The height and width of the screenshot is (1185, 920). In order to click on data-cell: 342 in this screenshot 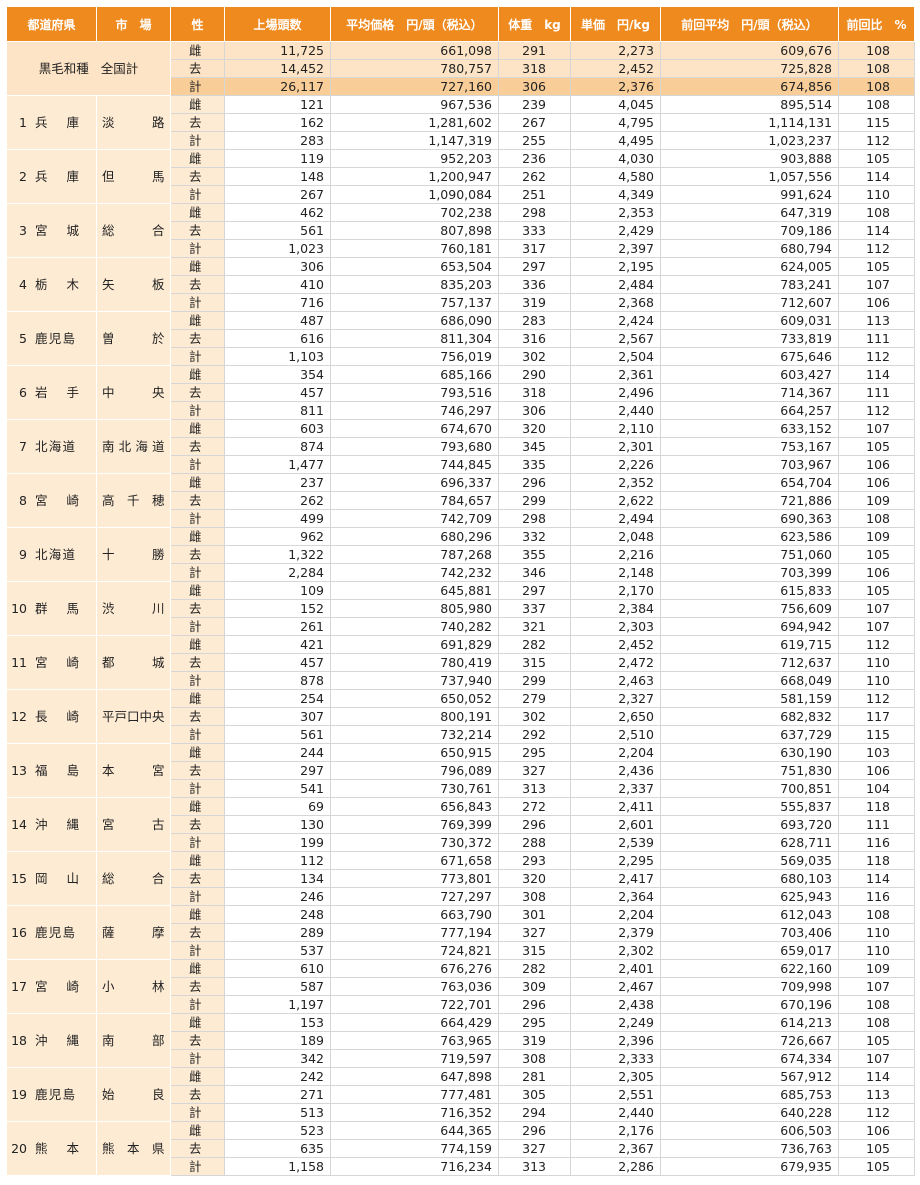, I will do `click(277, 1058)`.